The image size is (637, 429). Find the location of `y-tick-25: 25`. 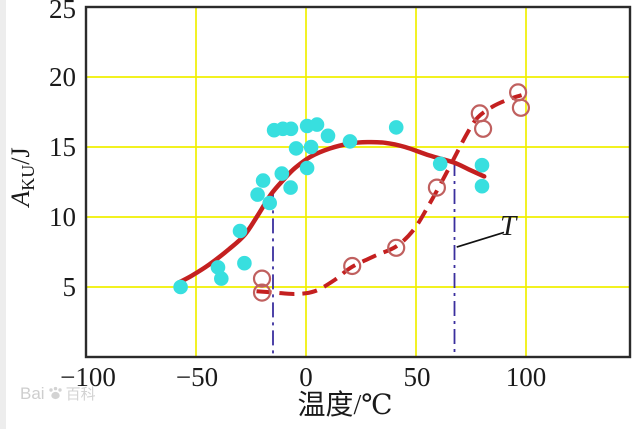

y-tick-25: 25 is located at coordinates (62, 12).